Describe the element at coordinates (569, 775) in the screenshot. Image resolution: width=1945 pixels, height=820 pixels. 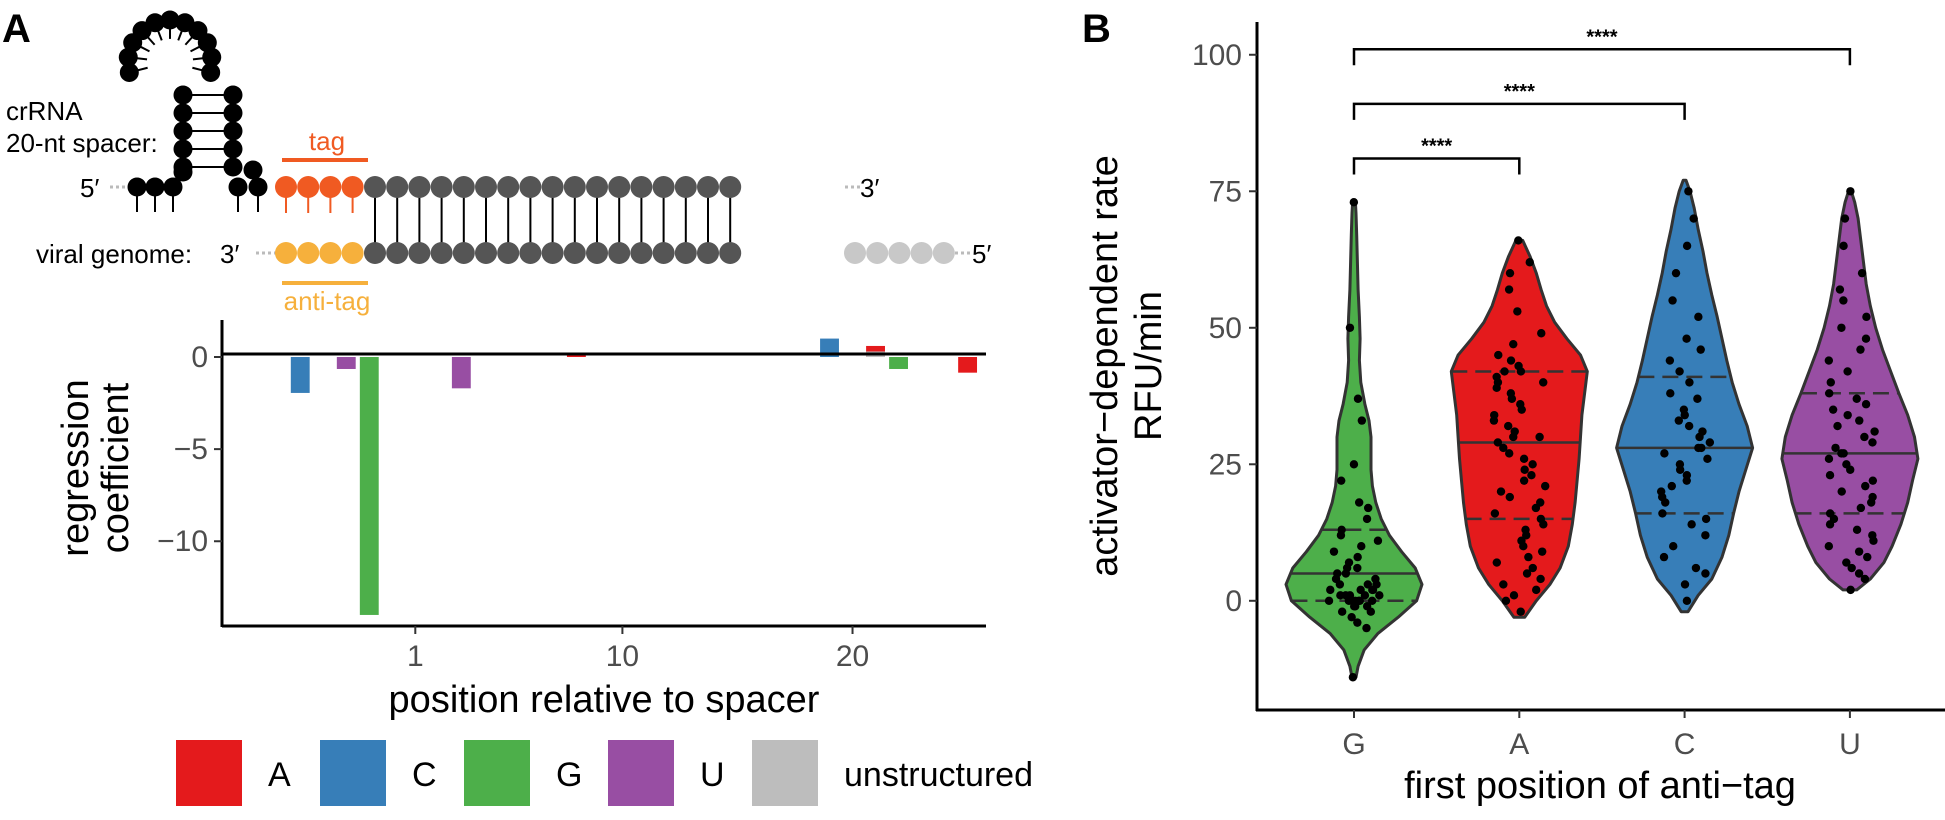
I see `legend-label-G: G` at that location.